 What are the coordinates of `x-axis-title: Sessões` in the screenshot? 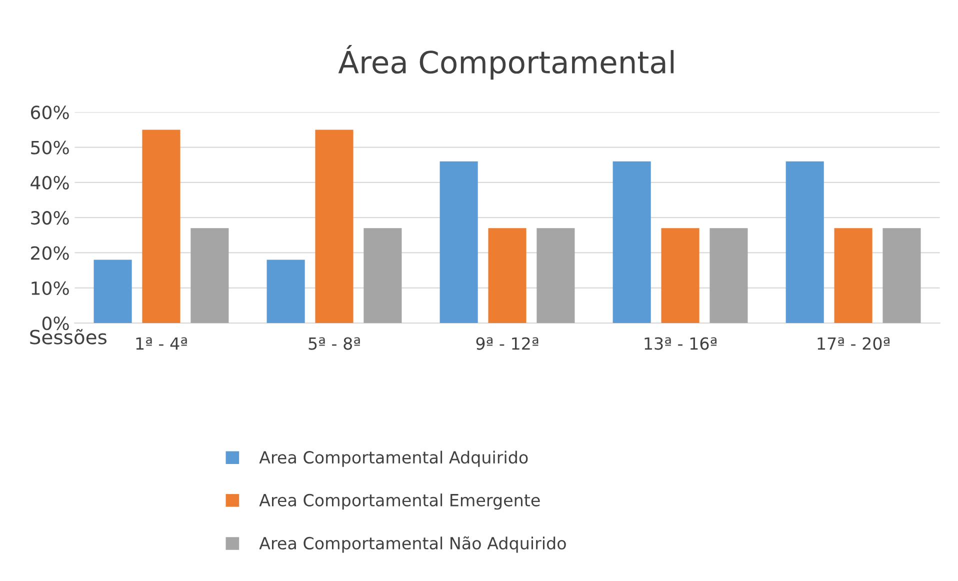 It's located at (68, 336).